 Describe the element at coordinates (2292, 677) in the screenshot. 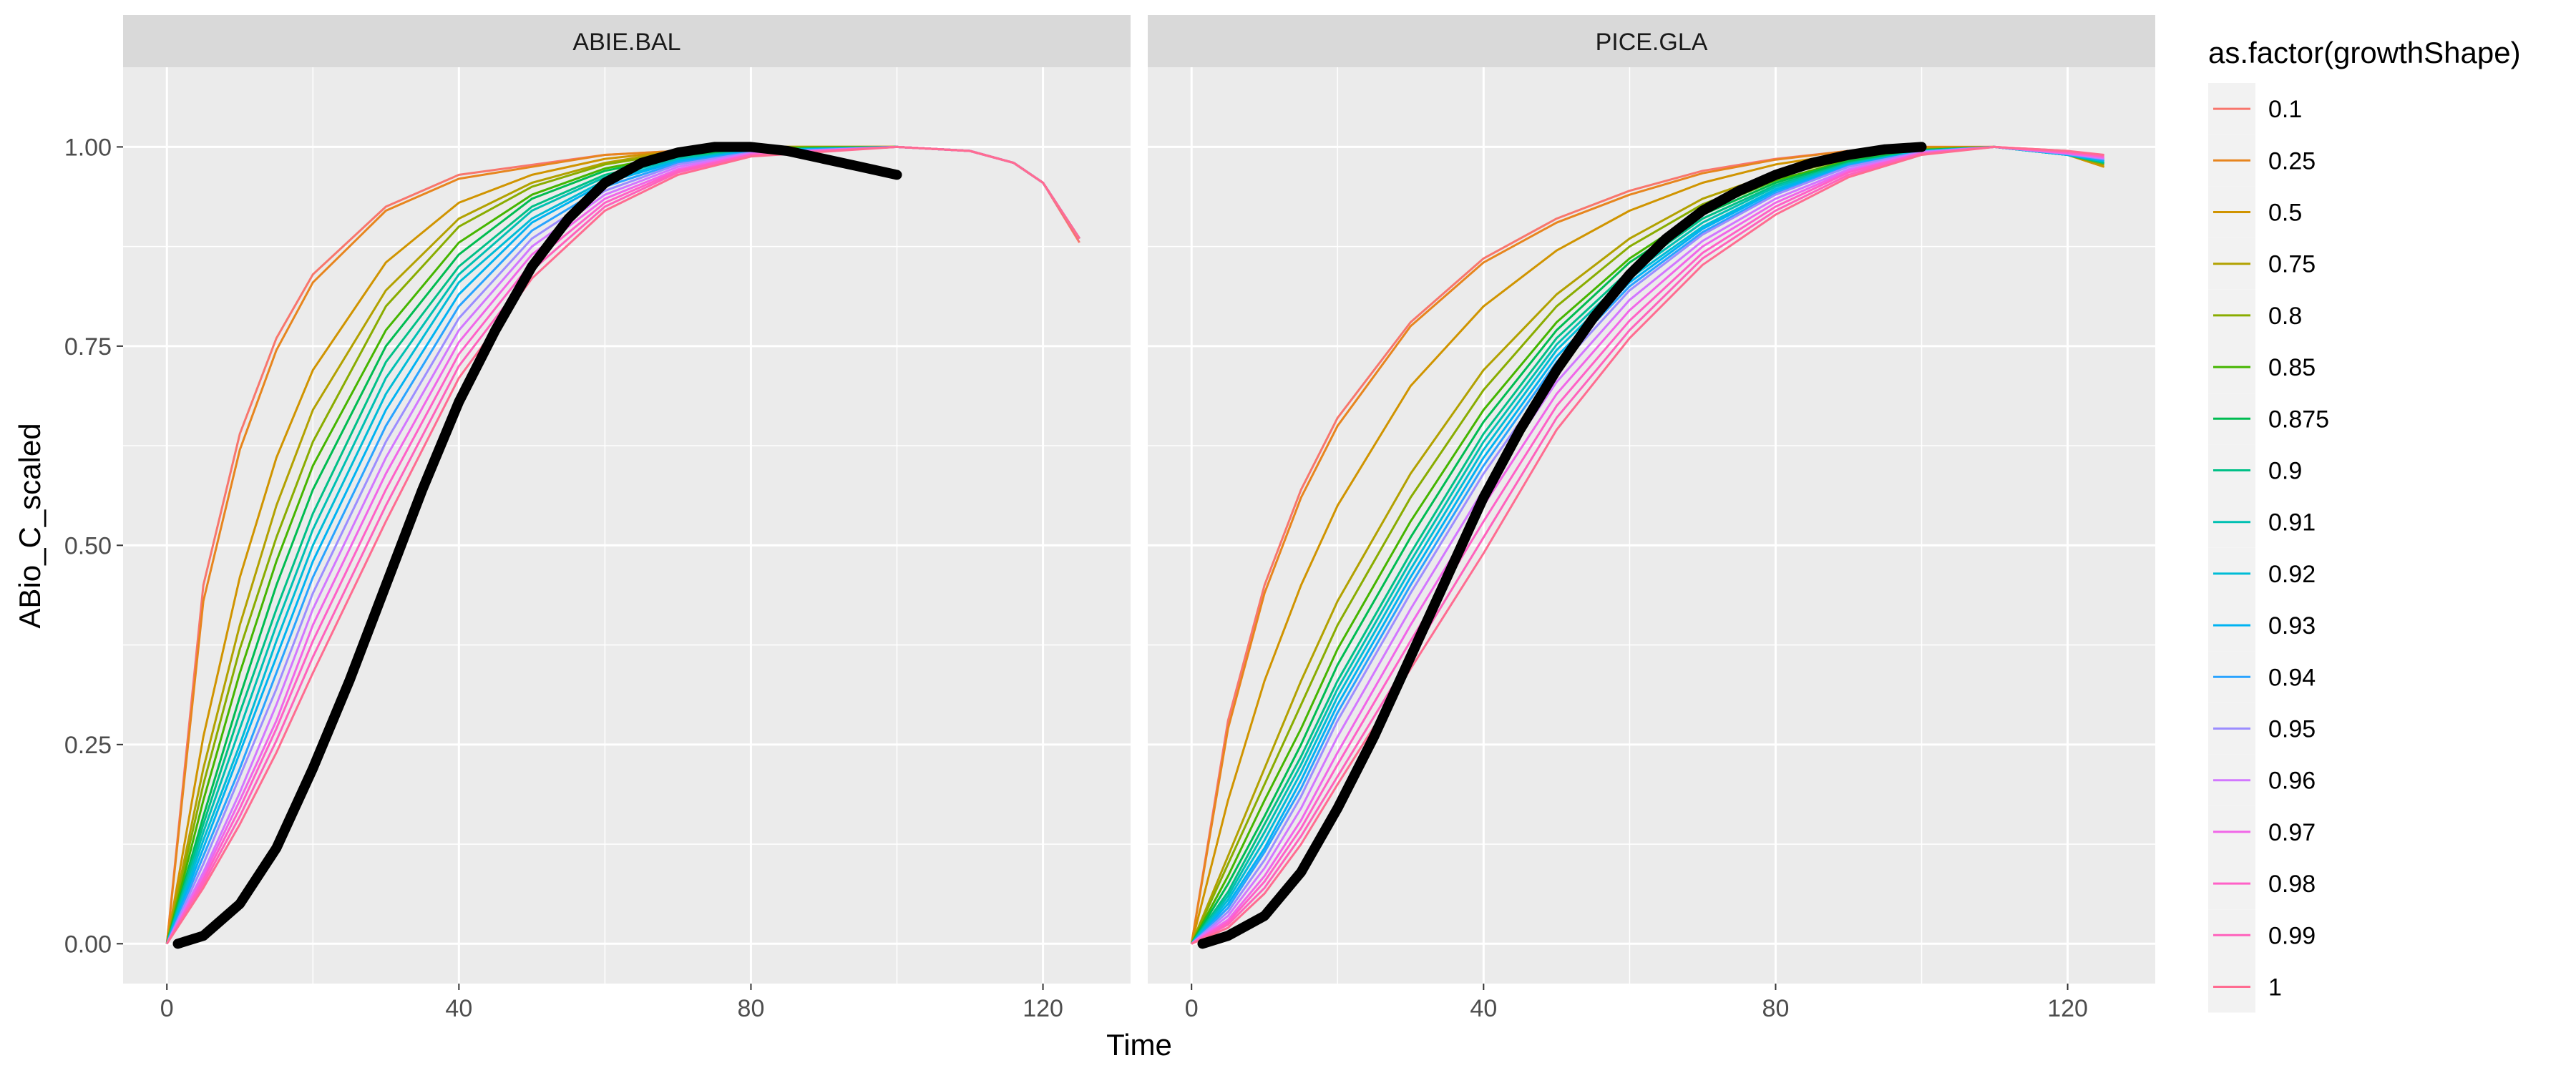

I see `legend-label: 0.94` at that location.